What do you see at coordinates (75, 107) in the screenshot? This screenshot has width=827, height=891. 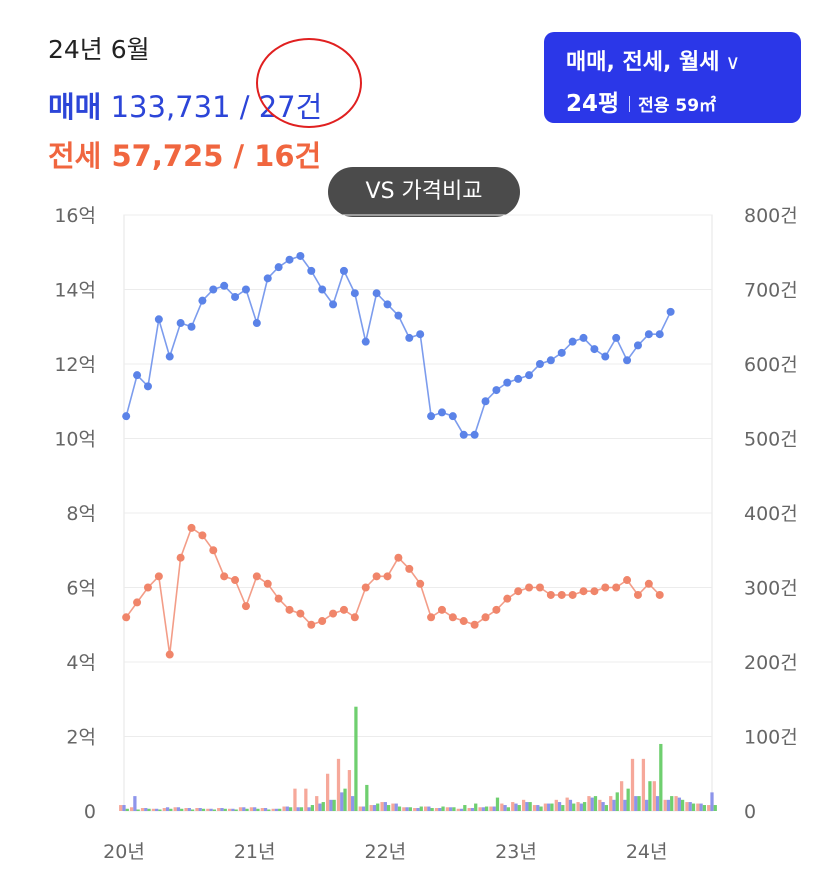 I see `sale-summary-label: 매매` at bounding box center [75, 107].